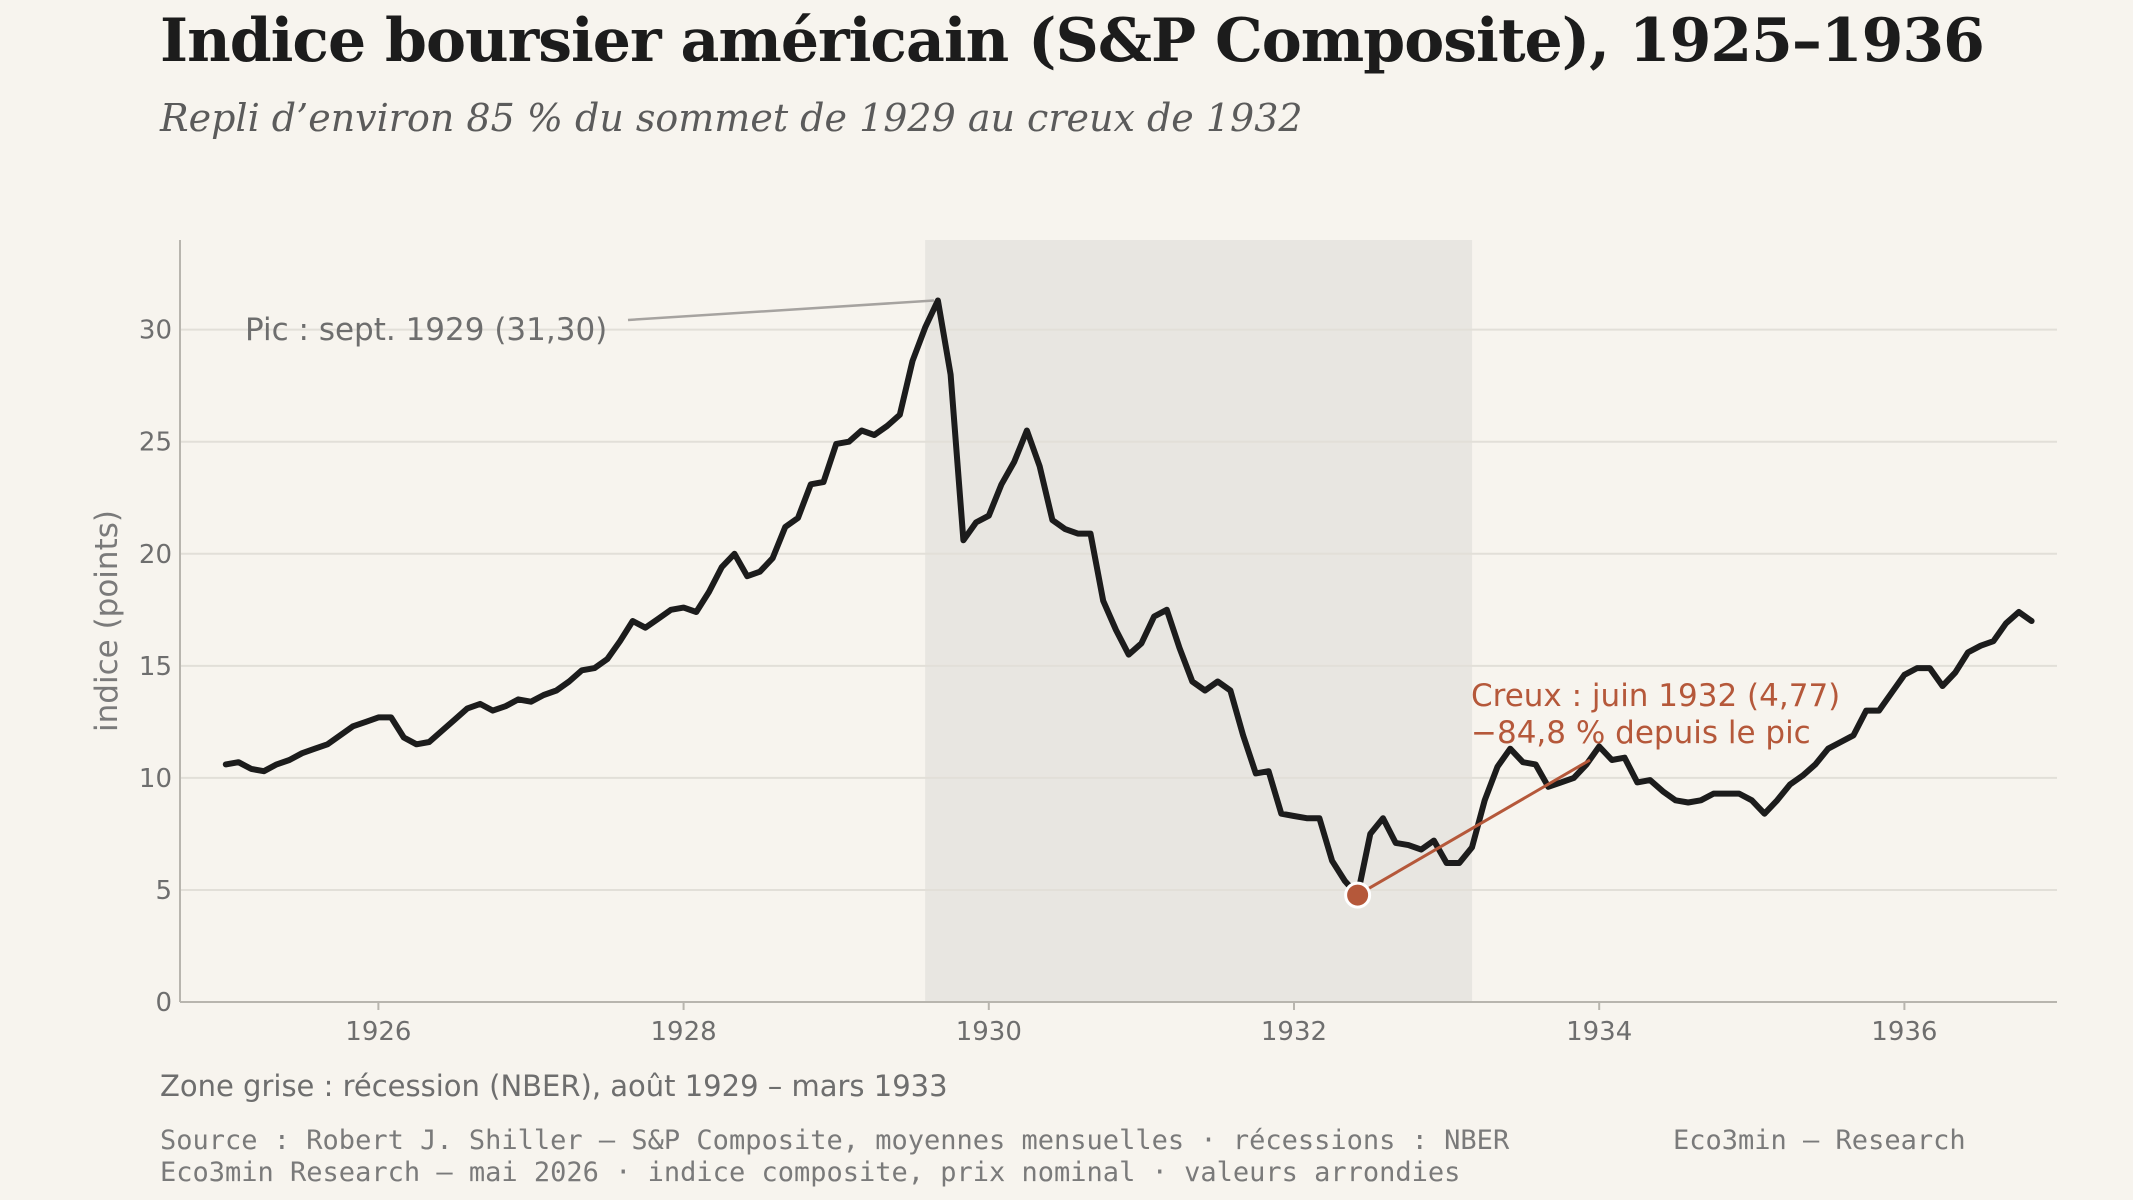  What do you see at coordinates (1655, 696) in the screenshot?
I see `trough-label: Creux : juin 1932 (4,77)` at bounding box center [1655, 696].